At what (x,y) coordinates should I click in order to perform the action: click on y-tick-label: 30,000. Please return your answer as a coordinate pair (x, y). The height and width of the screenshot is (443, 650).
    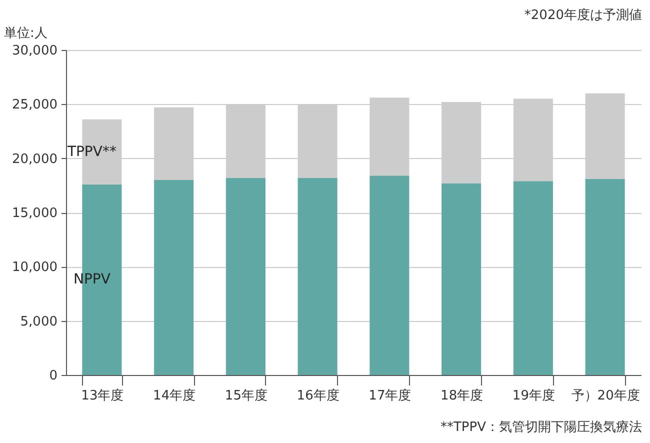
    Looking at the image, I should click on (35, 51).